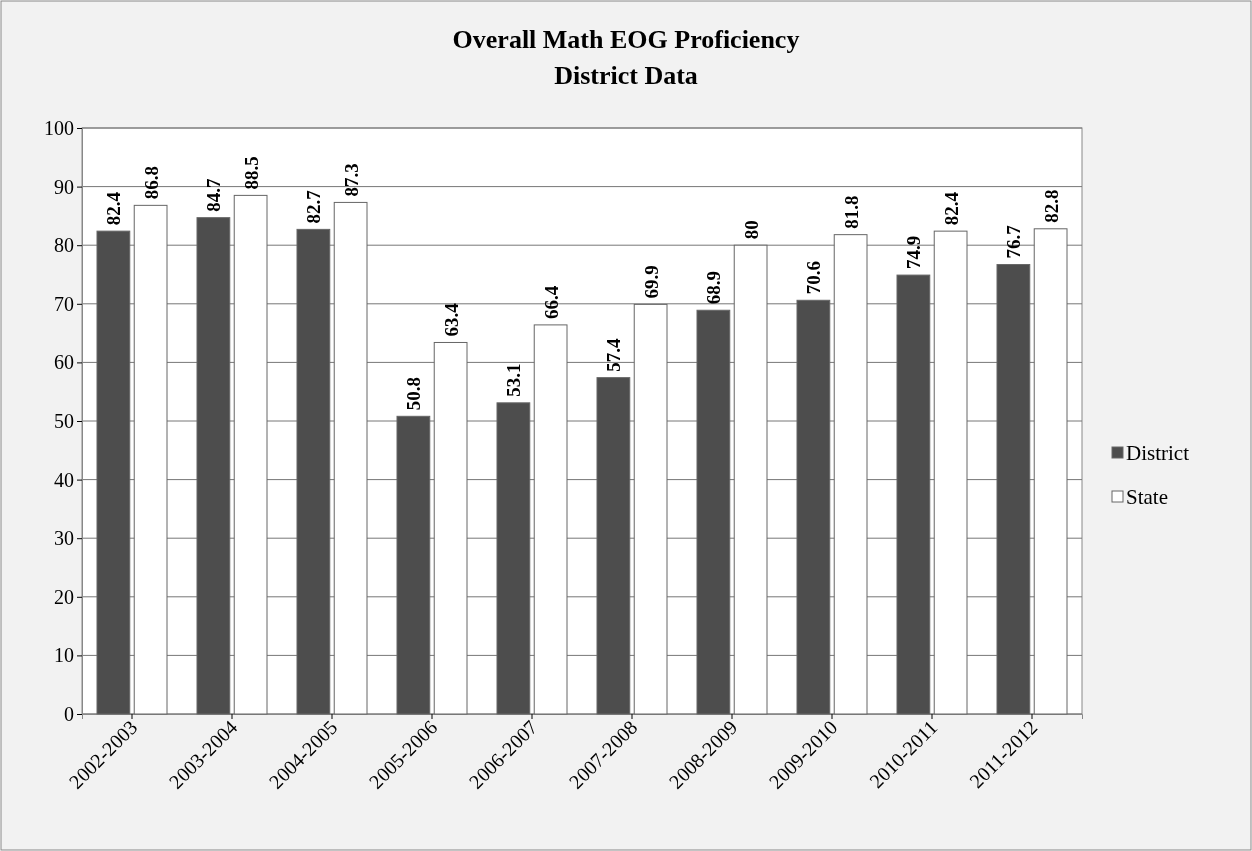  Describe the element at coordinates (251, 173) in the screenshot. I see `data-label: 88.5` at that location.